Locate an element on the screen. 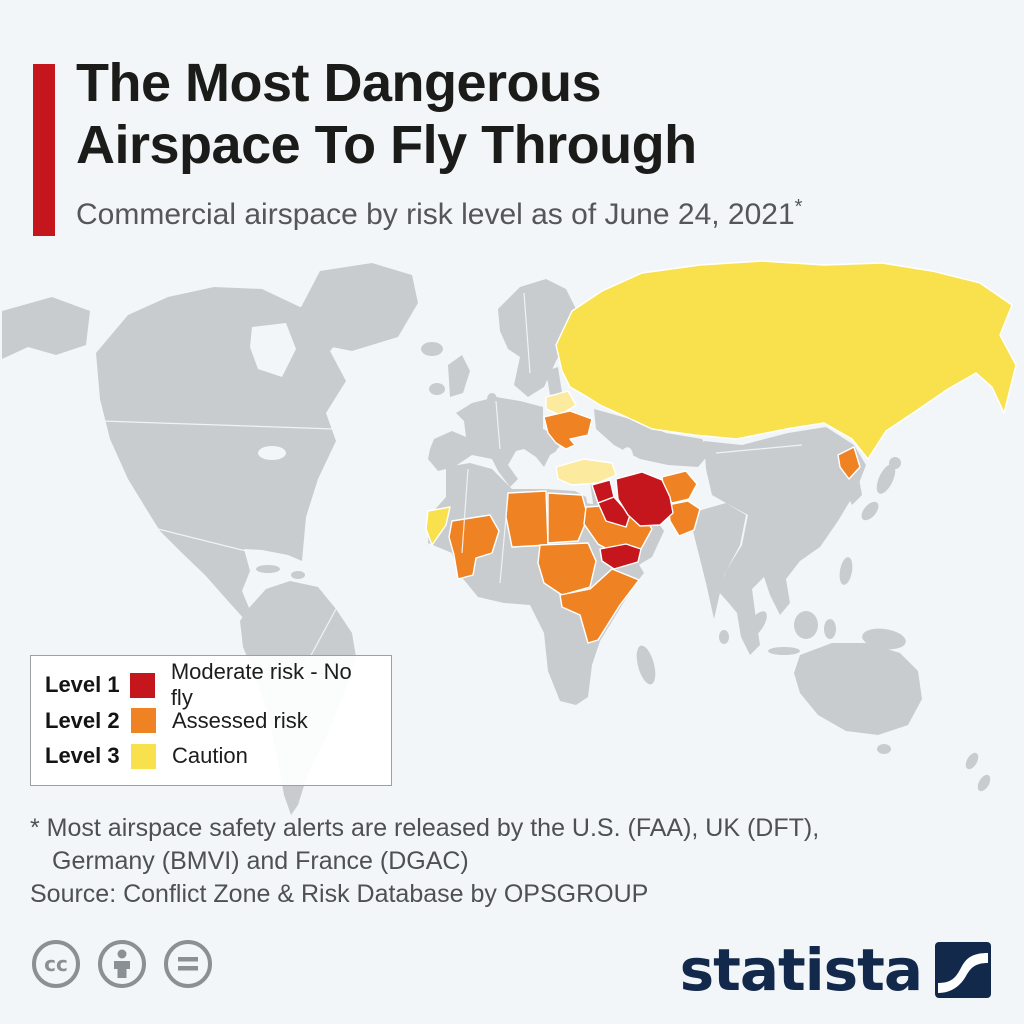 This screenshot has width=1024, height=1024. water-great-lakes is located at coordinates (272, 453).